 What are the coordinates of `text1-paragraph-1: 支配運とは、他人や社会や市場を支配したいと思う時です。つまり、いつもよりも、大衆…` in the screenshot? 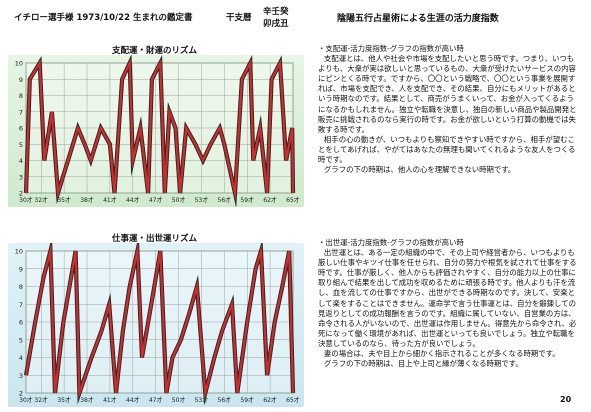 It's located at (447, 94).